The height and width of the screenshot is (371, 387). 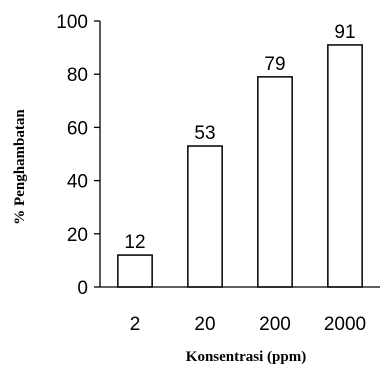 What do you see at coordinates (77, 75) in the screenshot?
I see `y-tick-label: 80` at bounding box center [77, 75].